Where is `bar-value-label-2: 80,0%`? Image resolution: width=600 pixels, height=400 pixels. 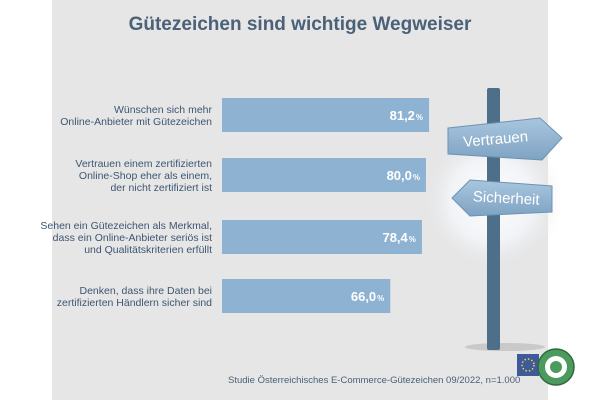 bar-value-label-2: 80,0% is located at coordinates (403, 175).